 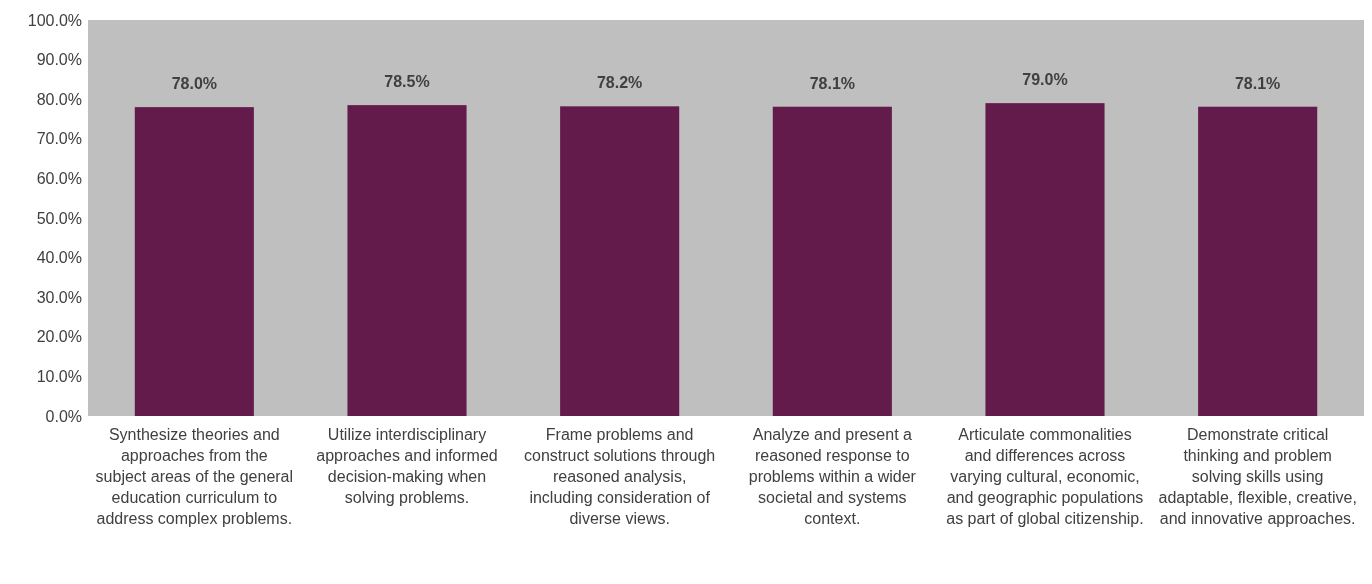 What do you see at coordinates (194, 476) in the screenshot?
I see `x-tick-label: Synthesize theories and approaches from the subject areas of the general education curriculum to address complex problems.` at bounding box center [194, 476].